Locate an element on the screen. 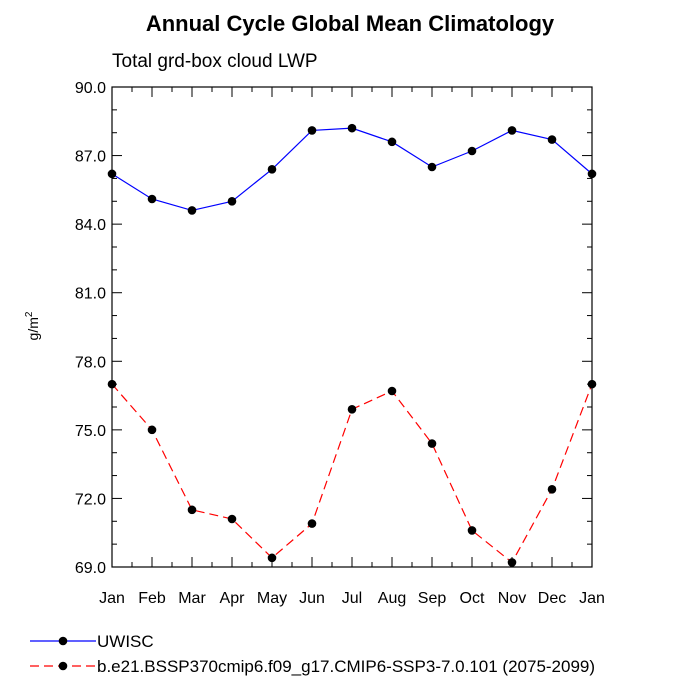 This screenshot has width=700, height=700. x-tick-label: Apr is located at coordinates (233, 598).